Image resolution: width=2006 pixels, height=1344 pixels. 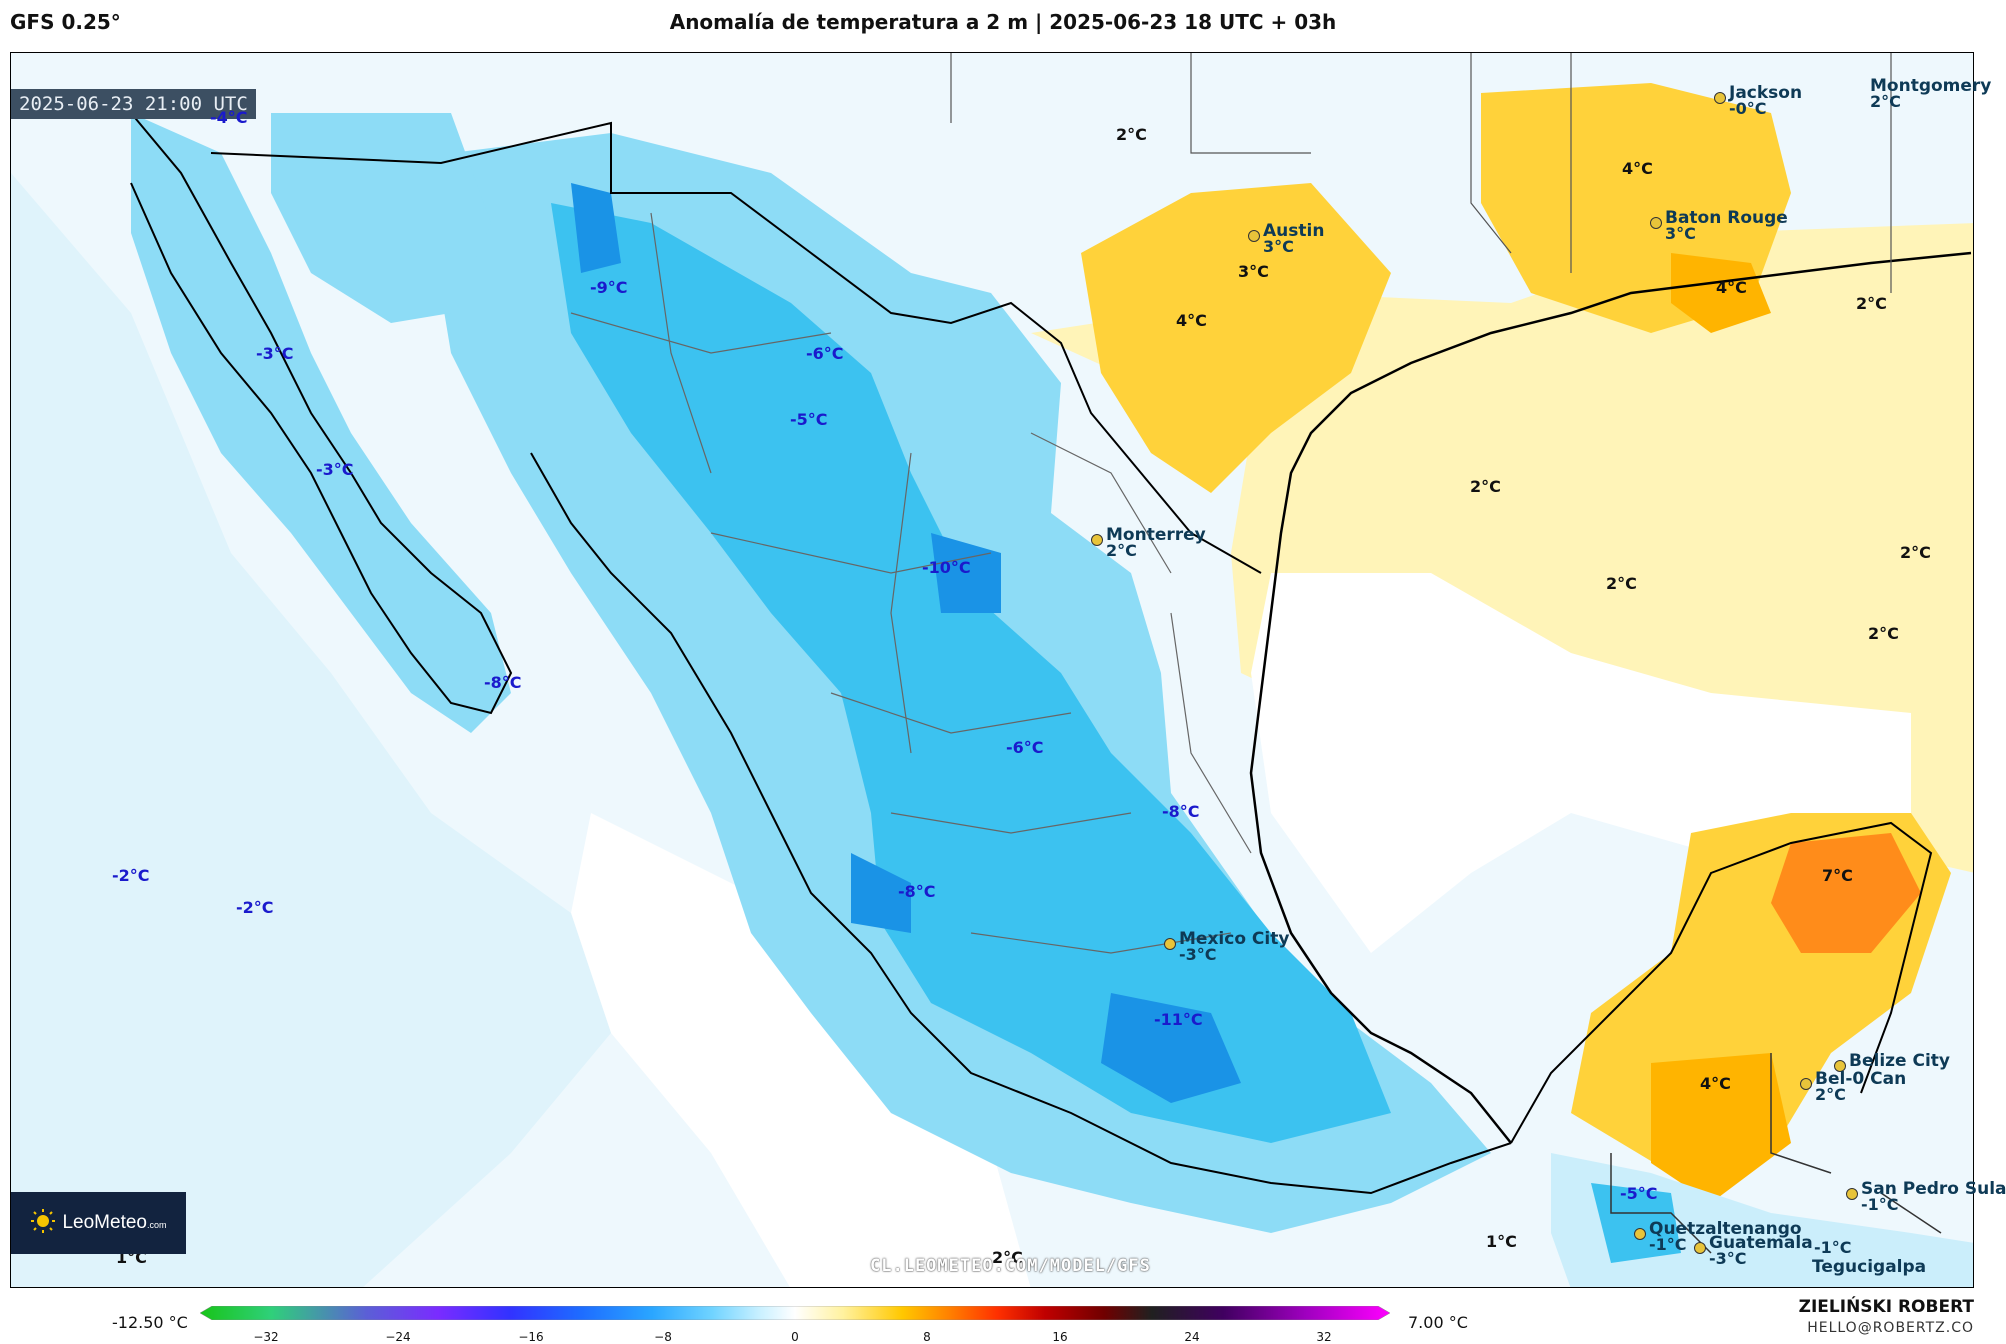 What do you see at coordinates (1837, 875) in the screenshot?
I see `anomaly-label: 7°C` at bounding box center [1837, 875].